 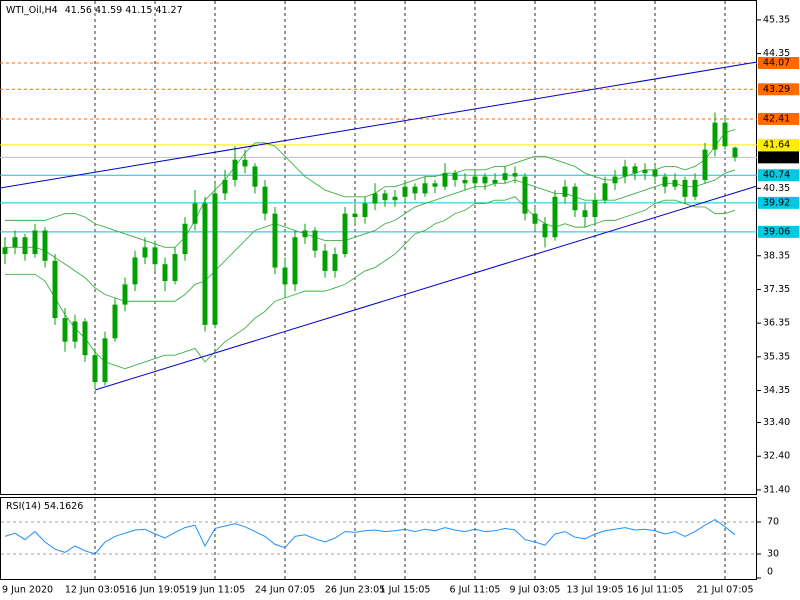 What do you see at coordinates (770, 572) in the screenshot?
I see `rsi-tick-label: 0` at bounding box center [770, 572].